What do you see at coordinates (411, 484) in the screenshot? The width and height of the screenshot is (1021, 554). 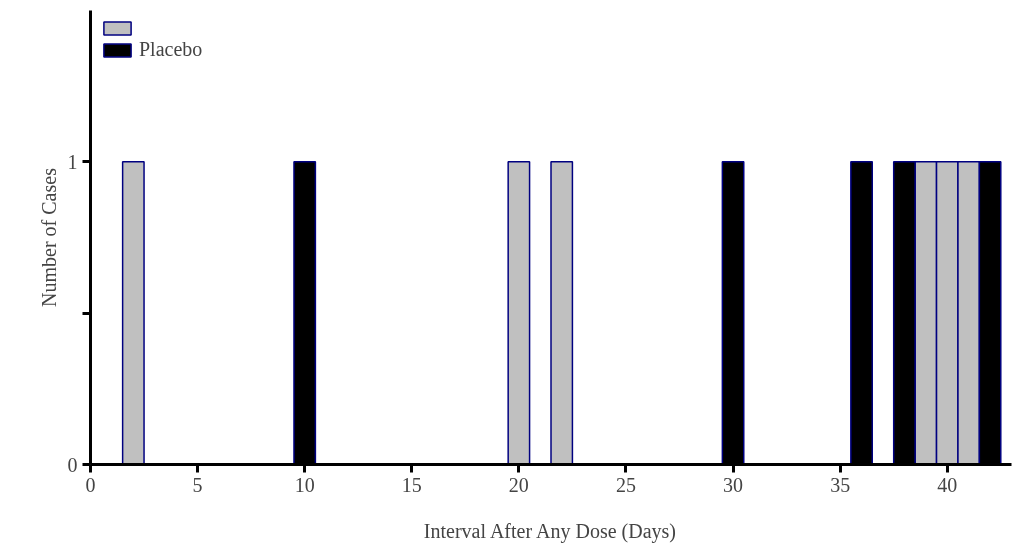 I see `x-tick-label: 15` at bounding box center [411, 484].